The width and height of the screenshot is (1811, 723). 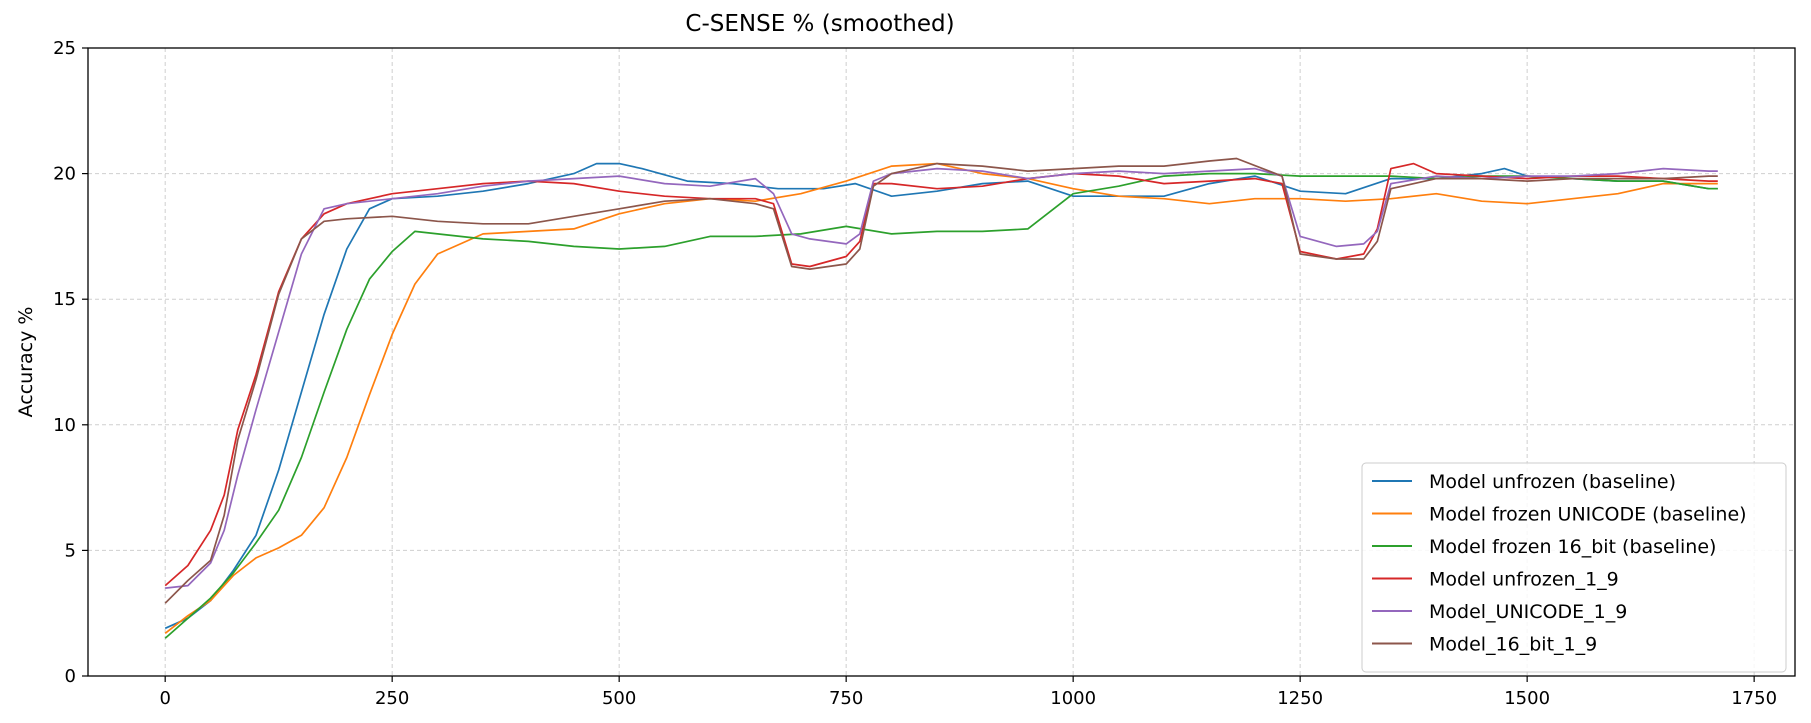 I want to click on y-tick-label: 15, so click(x=64, y=299).